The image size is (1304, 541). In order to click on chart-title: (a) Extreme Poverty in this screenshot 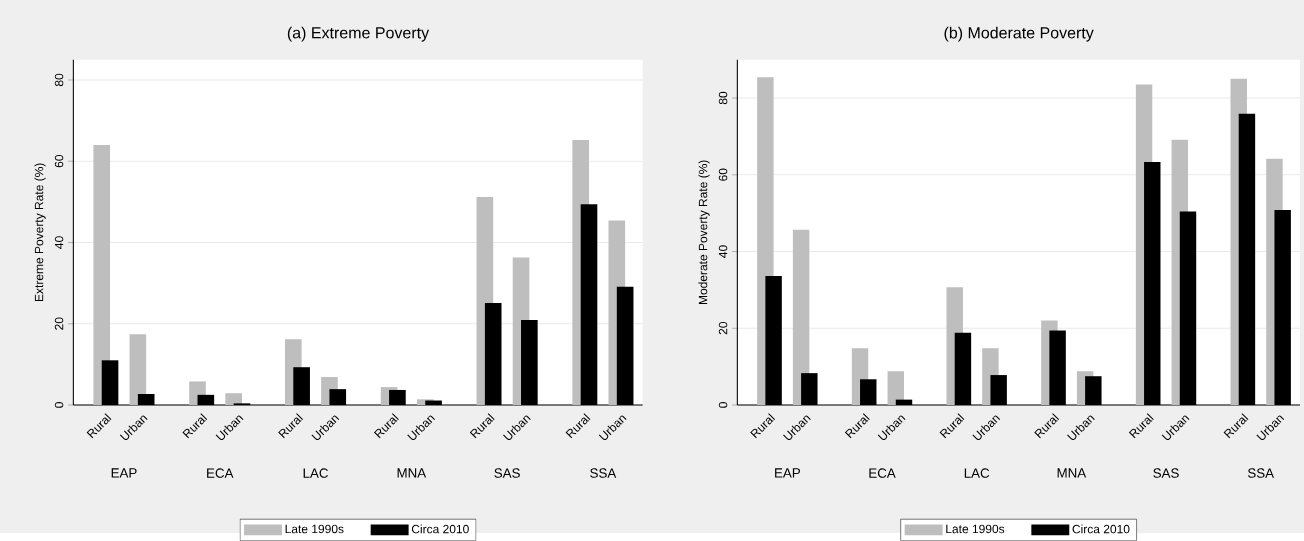, I will do `click(358, 34)`.